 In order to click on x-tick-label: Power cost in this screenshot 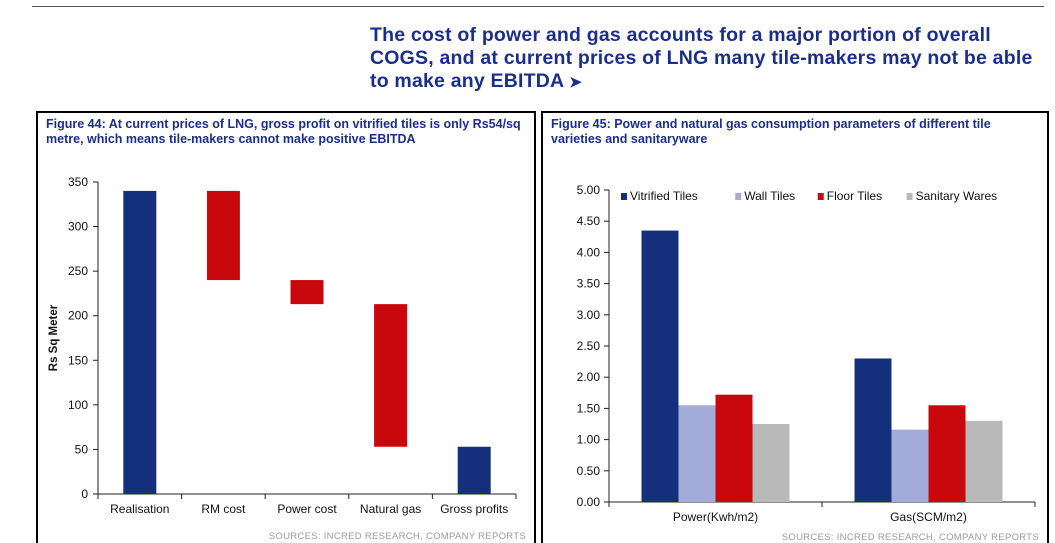, I will do `click(307, 509)`.